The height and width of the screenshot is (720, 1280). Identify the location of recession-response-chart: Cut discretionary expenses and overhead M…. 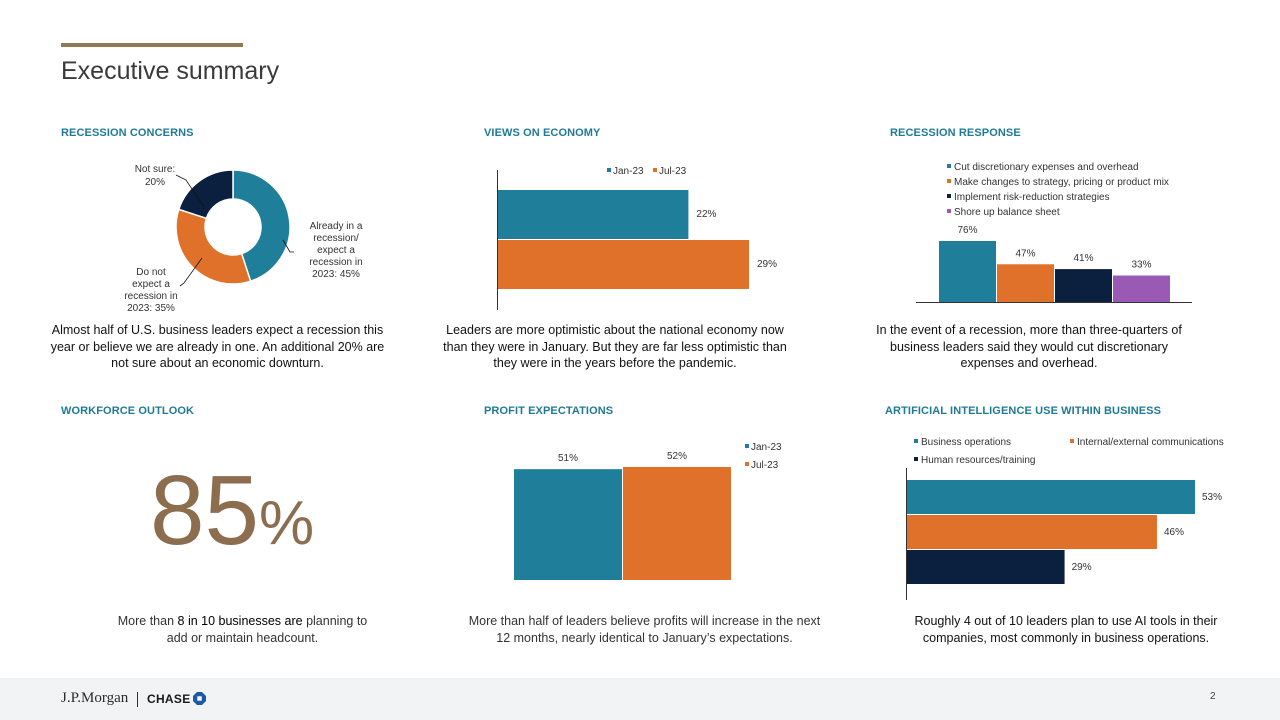
(1054, 232).